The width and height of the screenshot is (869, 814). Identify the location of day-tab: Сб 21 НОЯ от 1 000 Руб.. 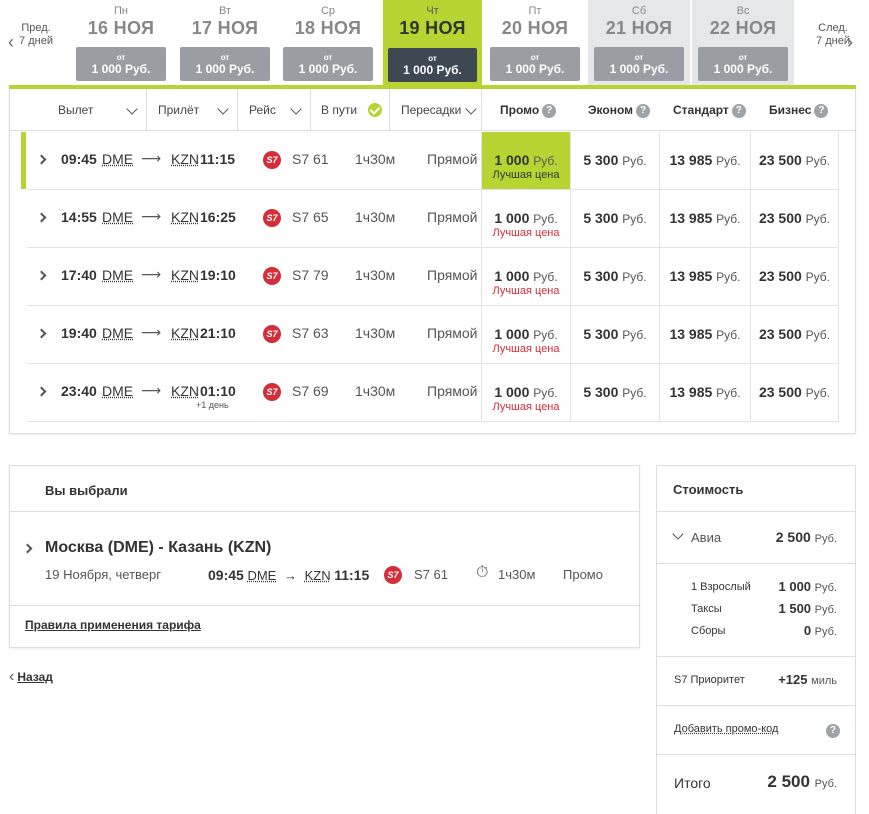
(639, 43).